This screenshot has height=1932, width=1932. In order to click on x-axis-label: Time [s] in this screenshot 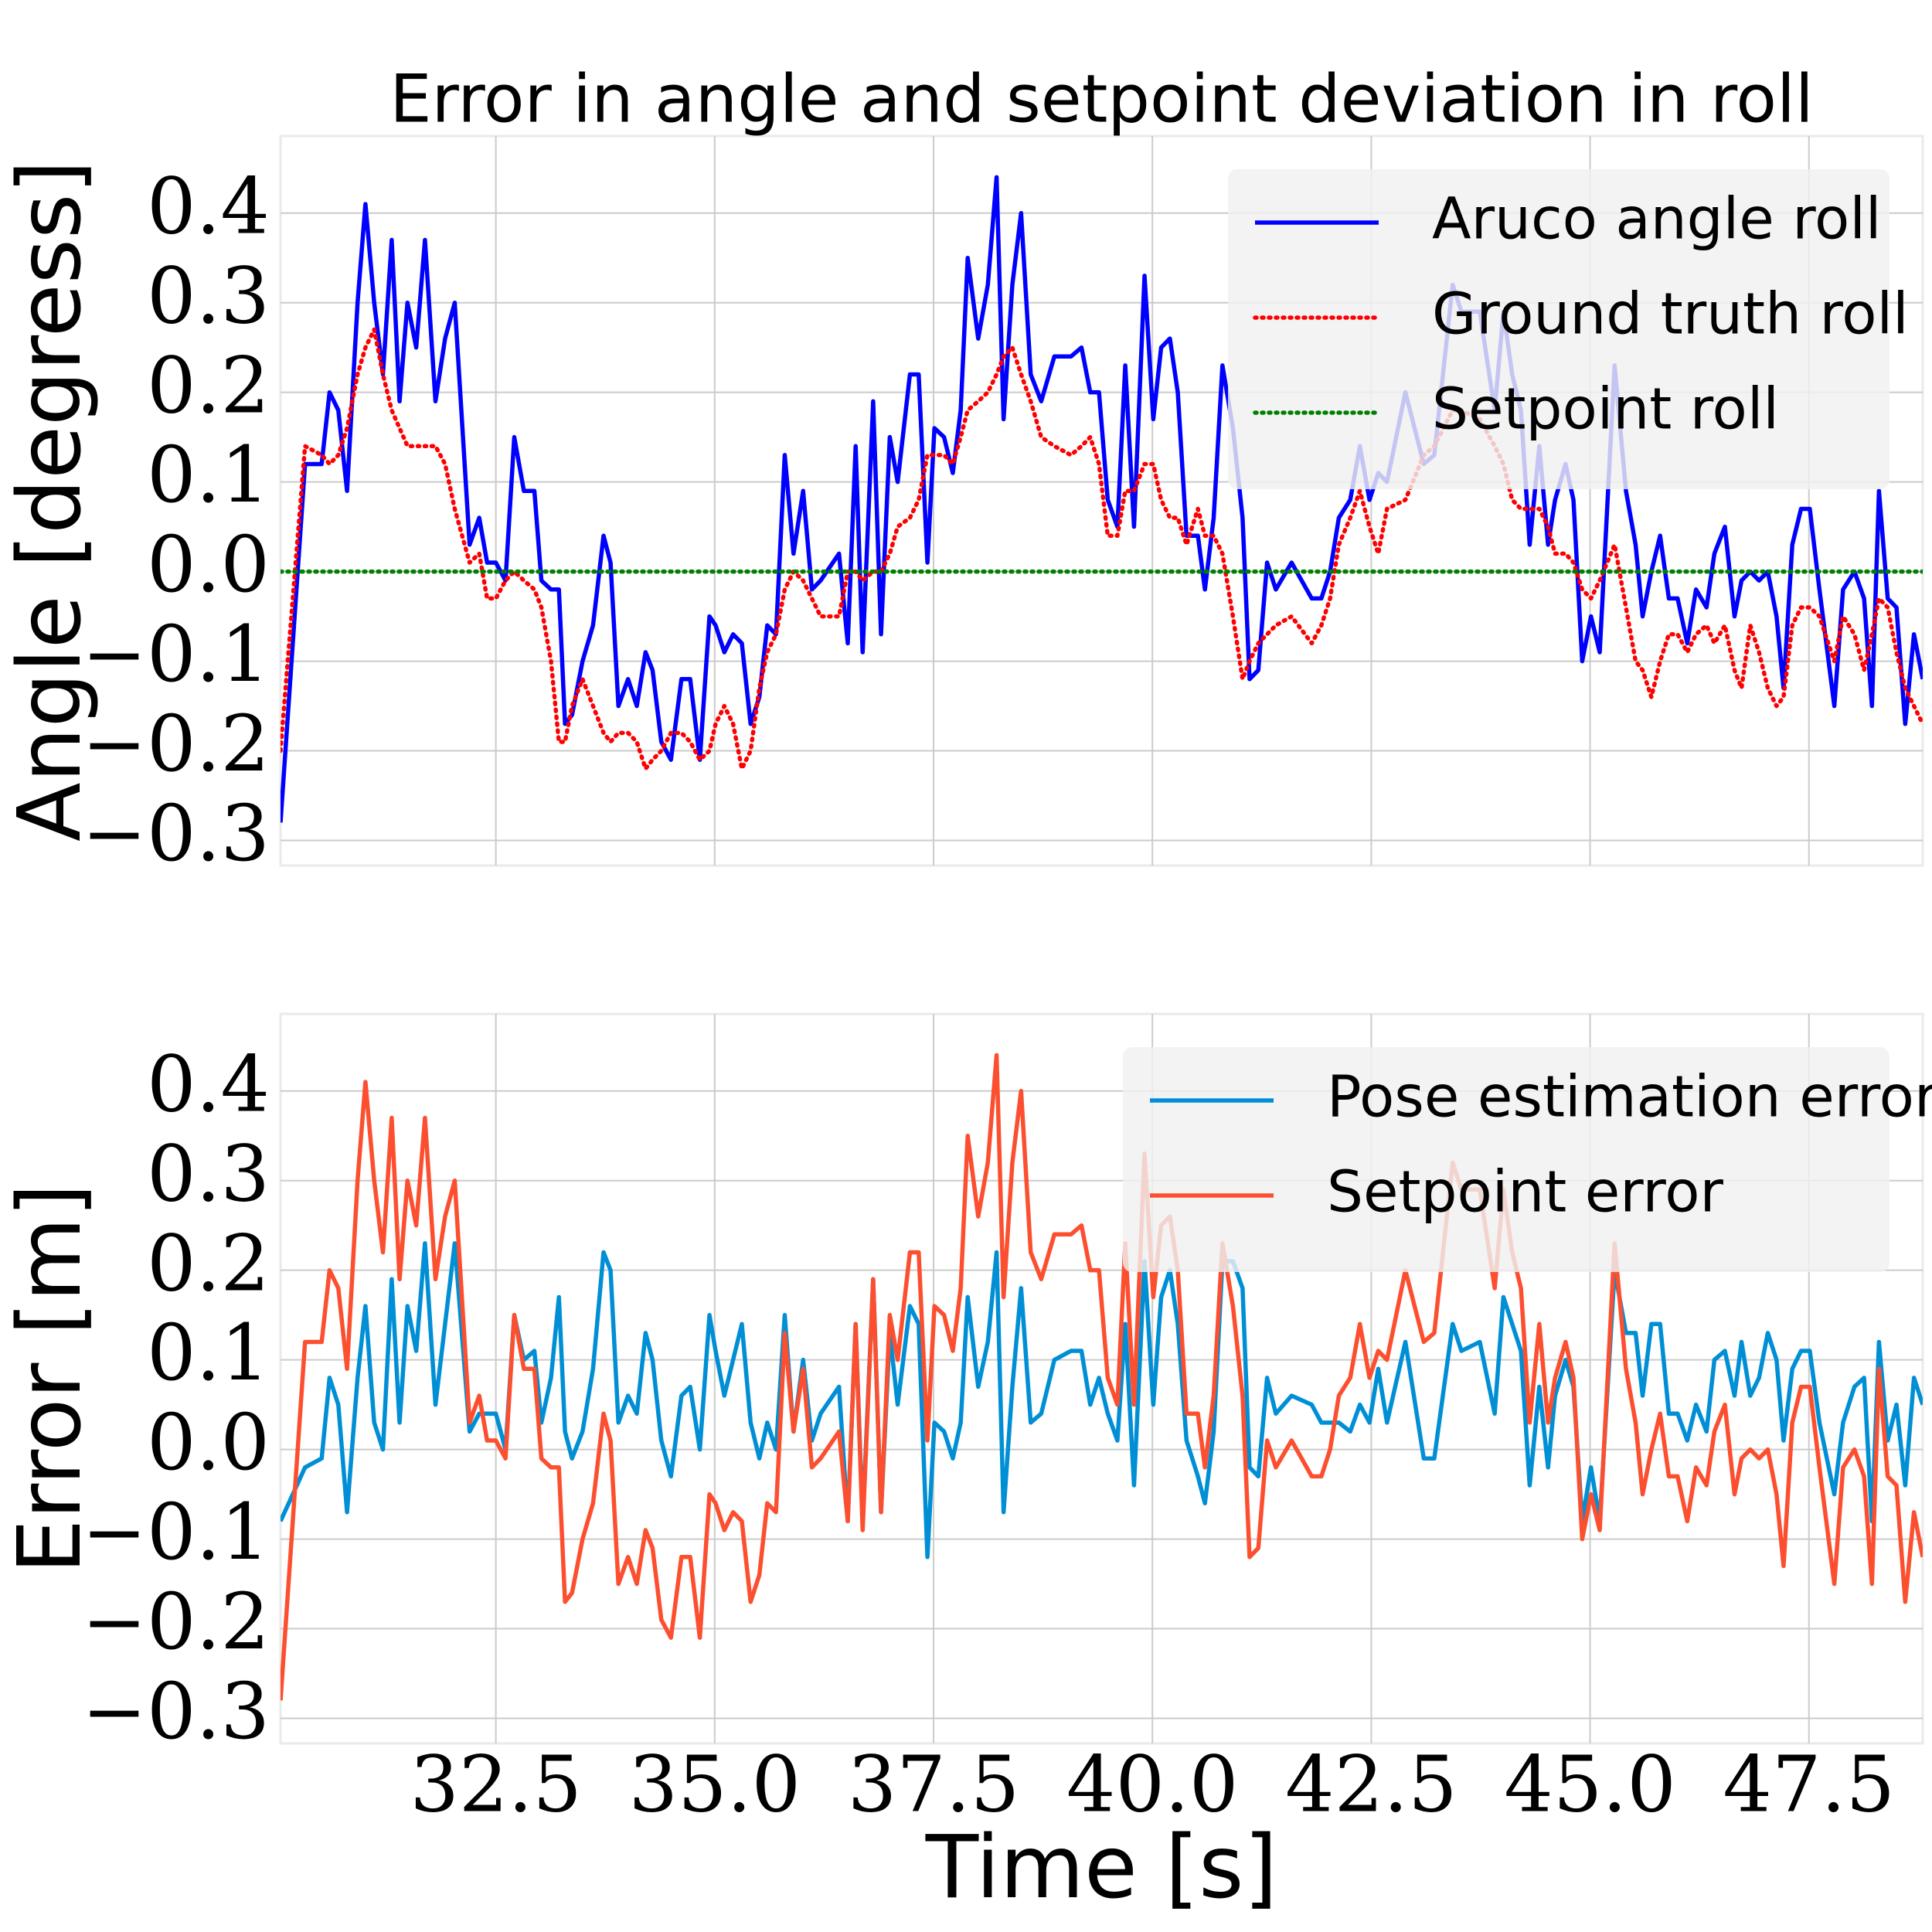, I will do `click(1101, 1868)`.